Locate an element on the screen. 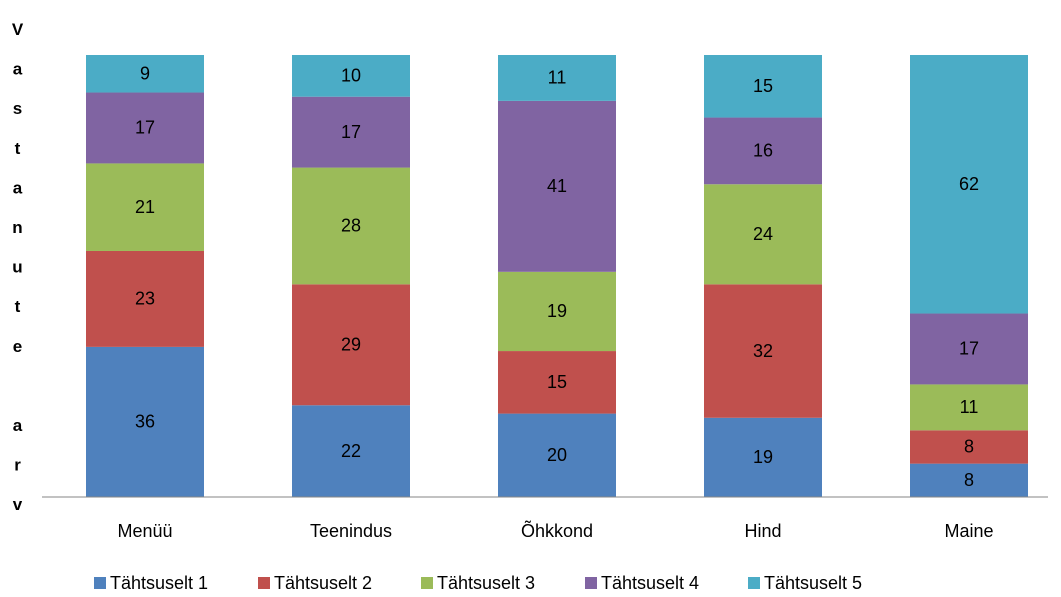 This screenshot has height=597, width=1061. x-tick-label: Teenindus is located at coordinates (351, 531).